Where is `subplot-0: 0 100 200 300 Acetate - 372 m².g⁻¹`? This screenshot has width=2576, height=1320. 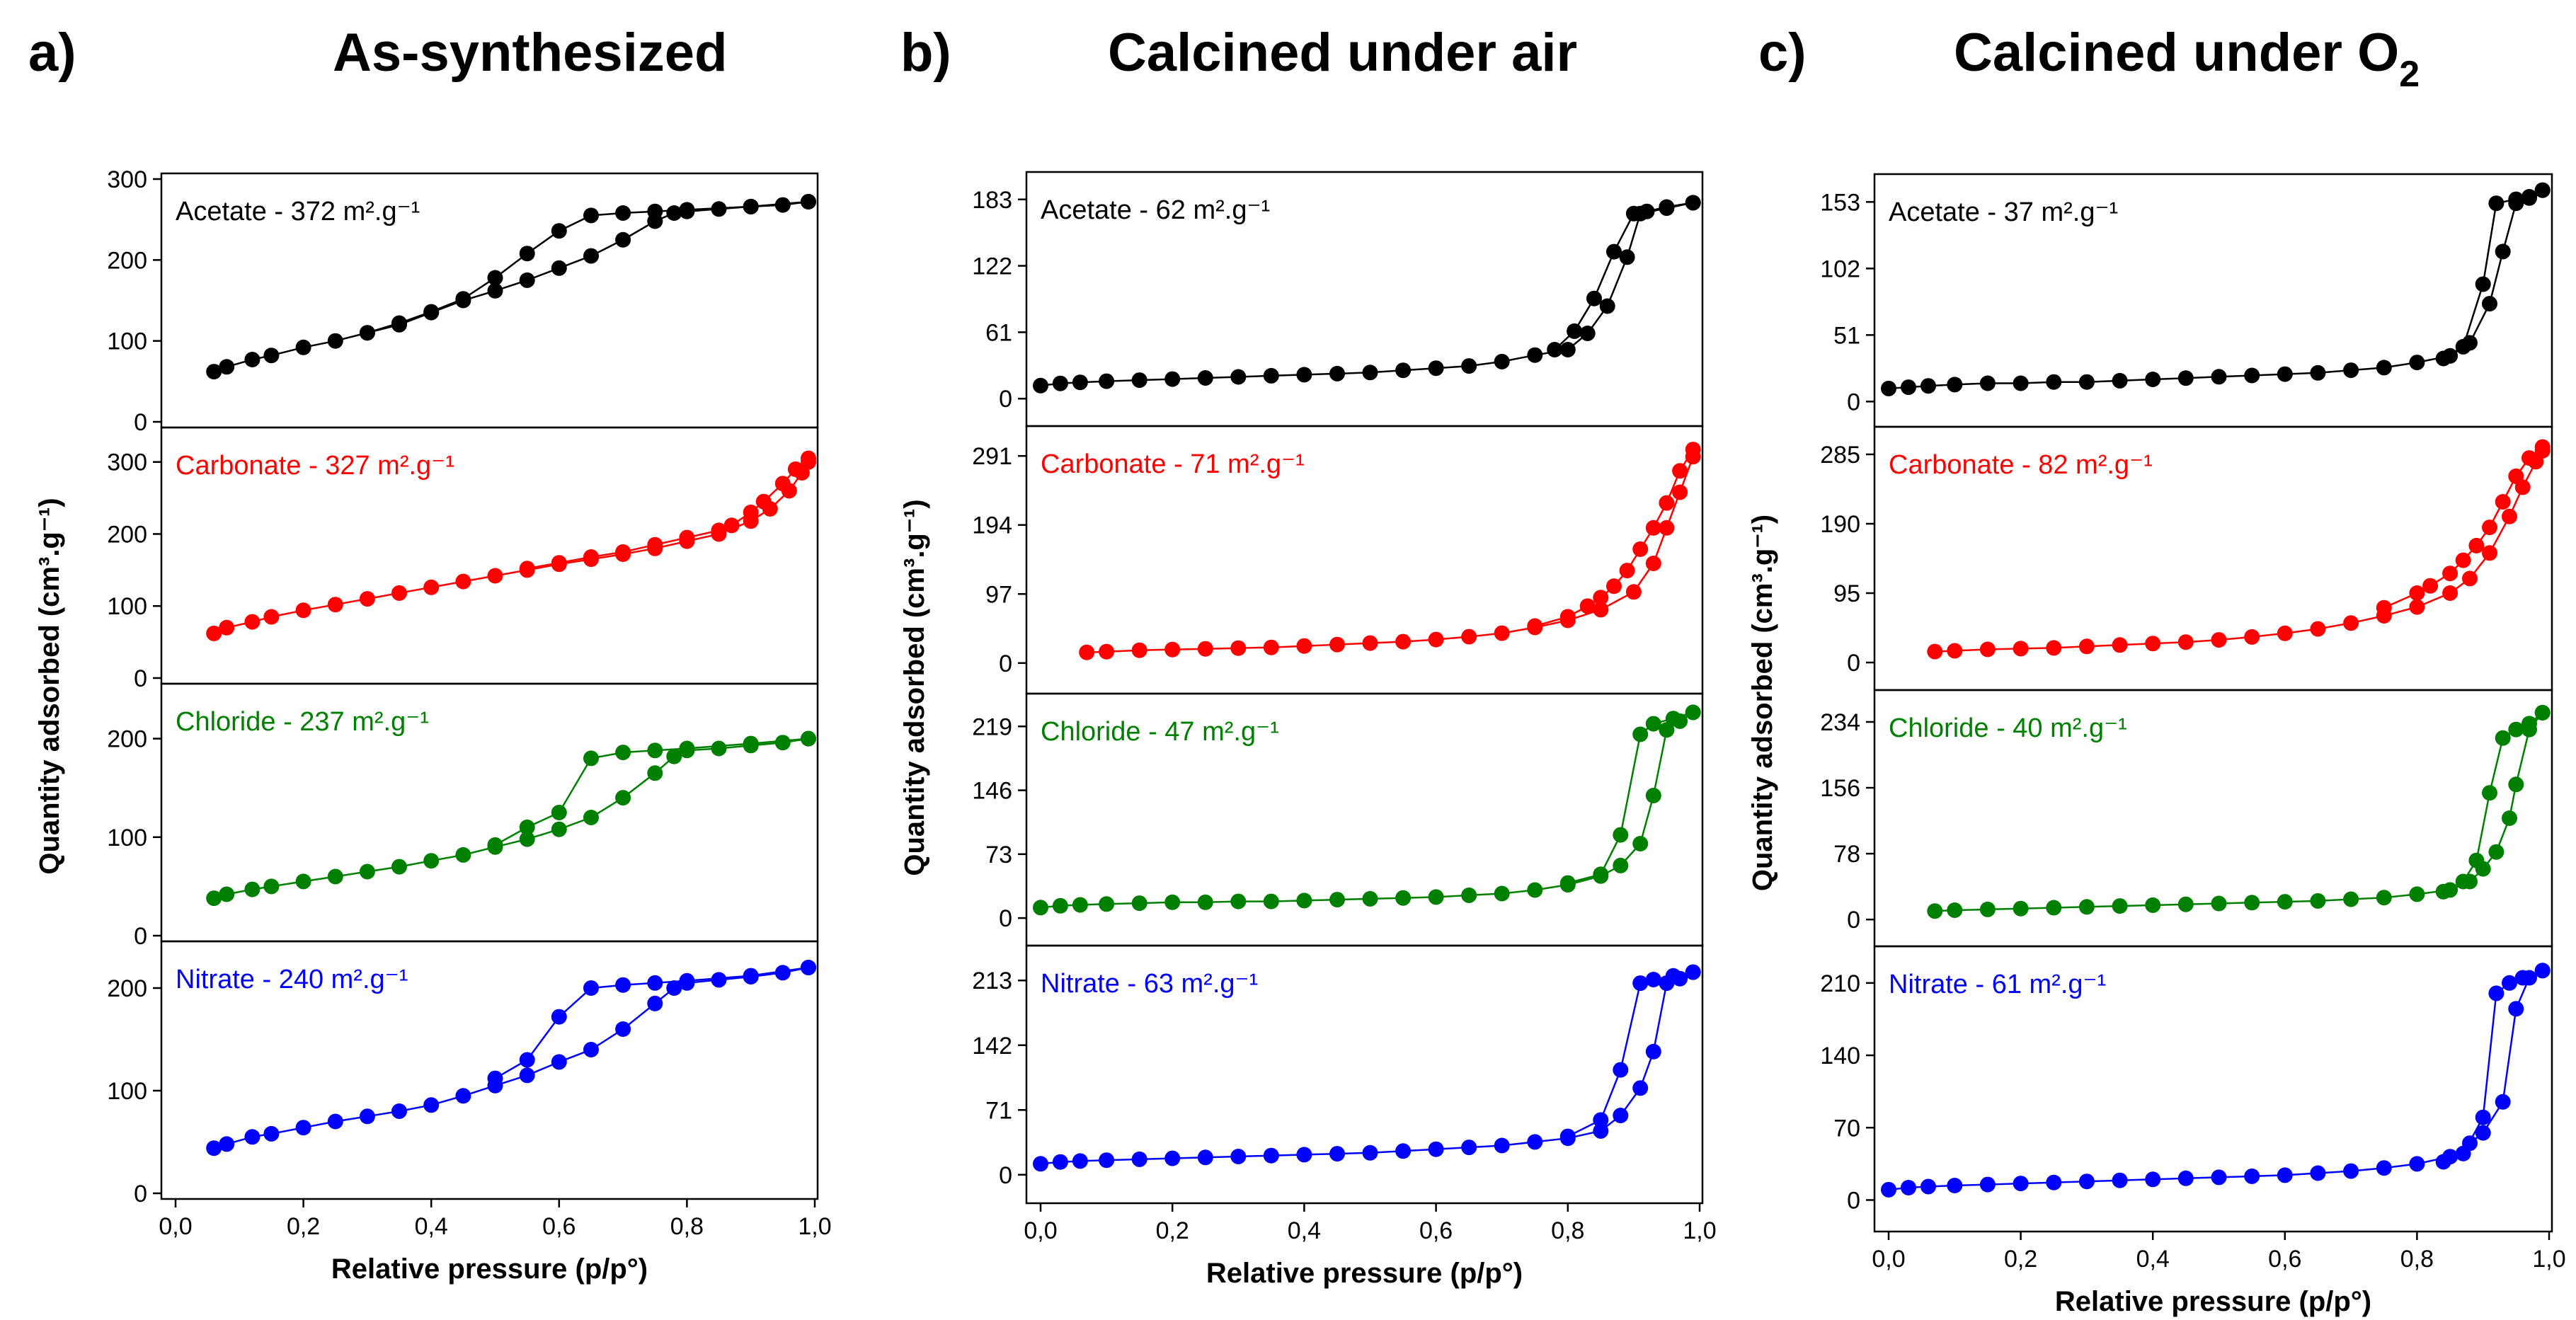
subplot-0: 0 100 200 300 Acetate - 372 m².g⁻¹ is located at coordinates (463, 301).